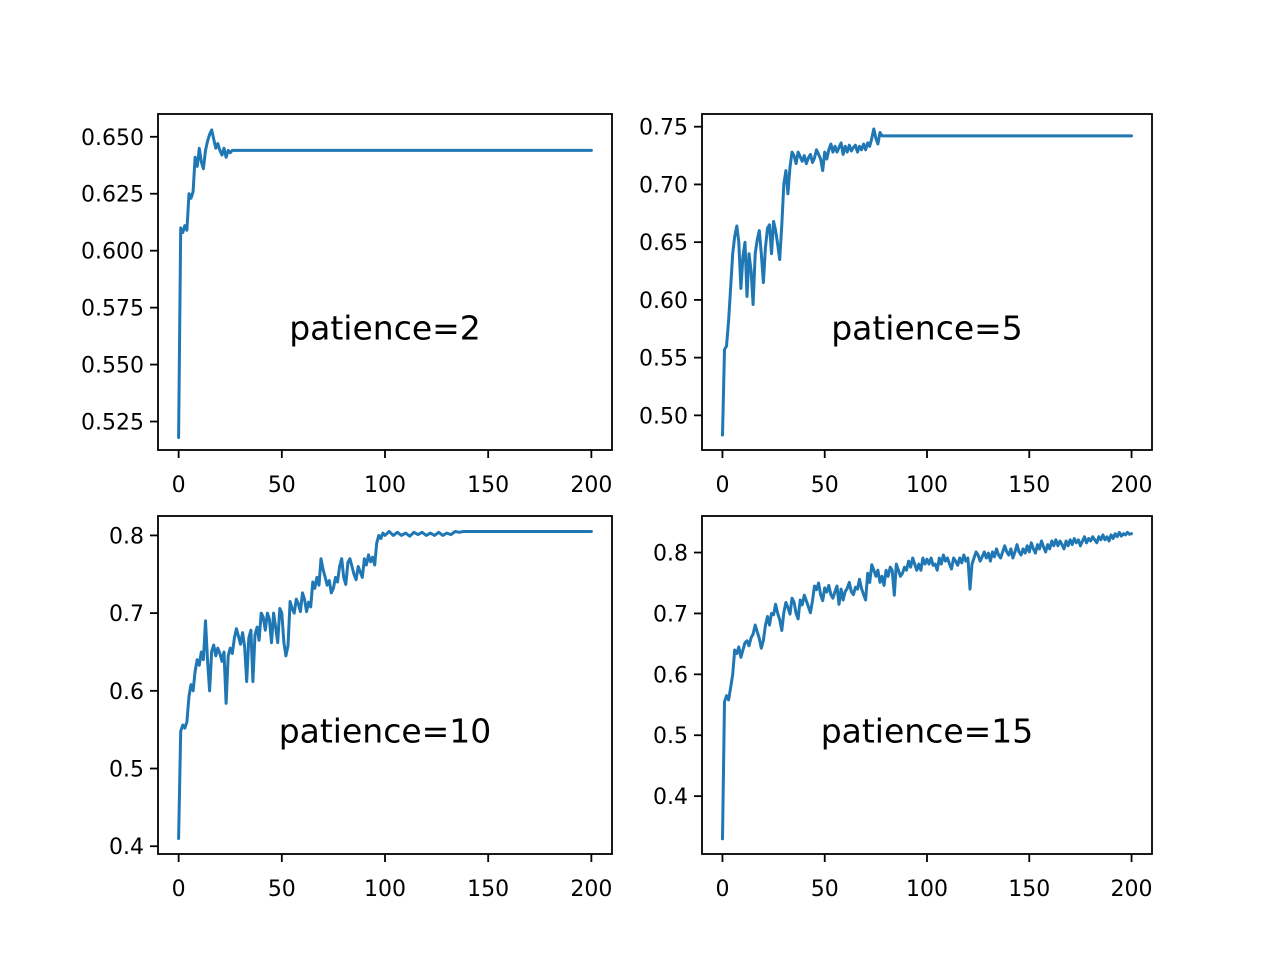 The width and height of the screenshot is (1280, 960). What do you see at coordinates (385, 327) in the screenshot?
I see `annotation-label: patience=2` at bounding box center [385, 327].